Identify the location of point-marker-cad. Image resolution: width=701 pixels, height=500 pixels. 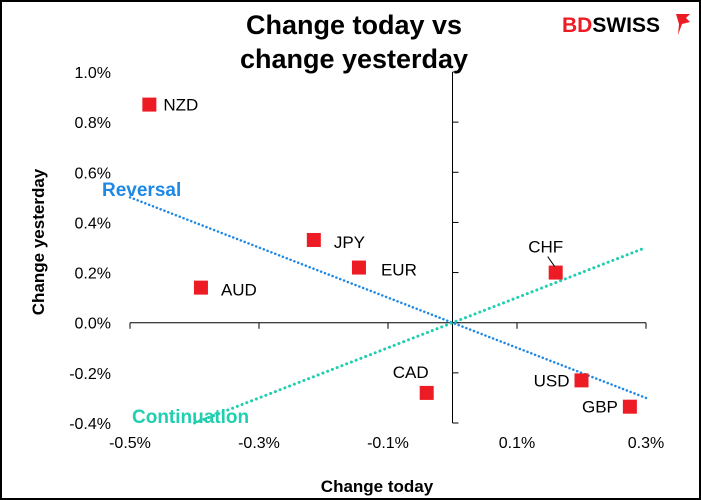
(426, 392).